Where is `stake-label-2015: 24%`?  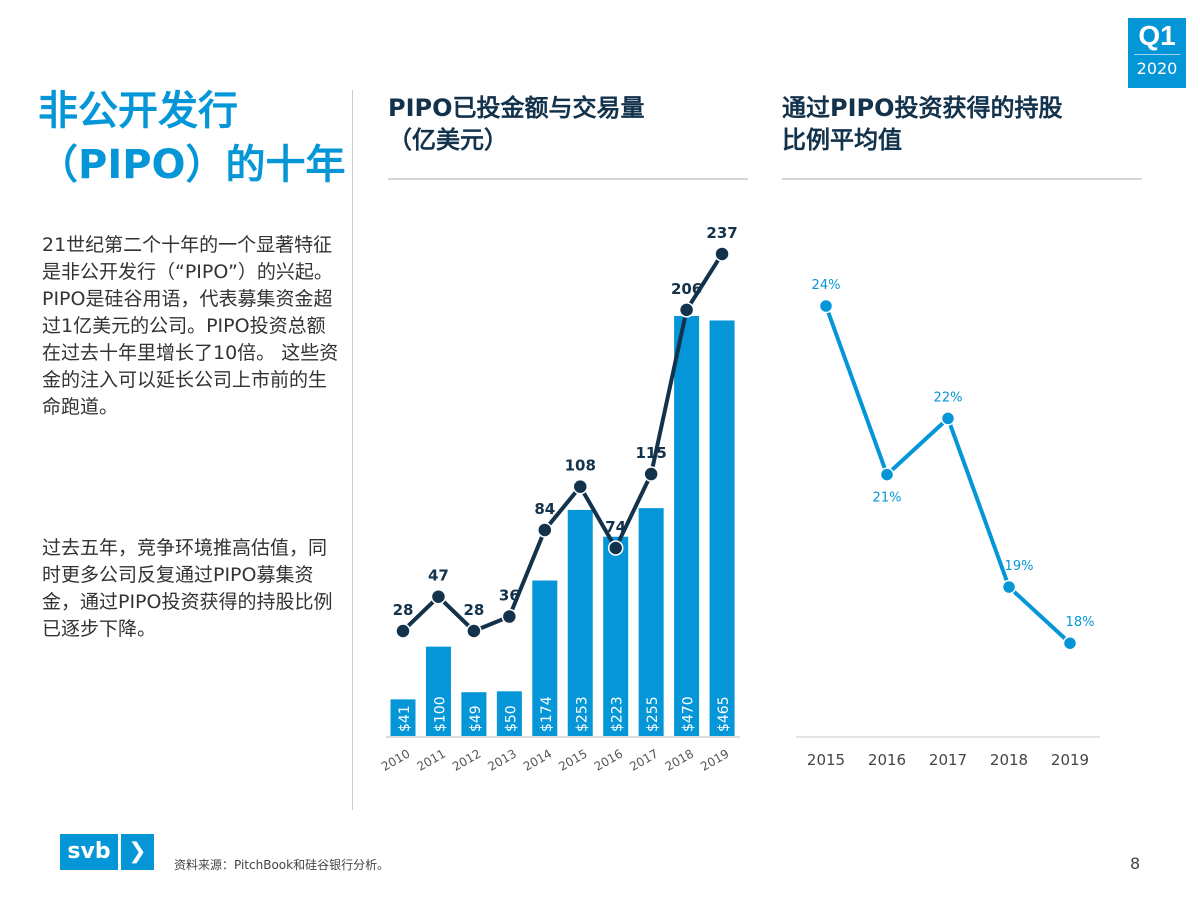
stake-label-2015: 24% is located at coordinates (826, 285).